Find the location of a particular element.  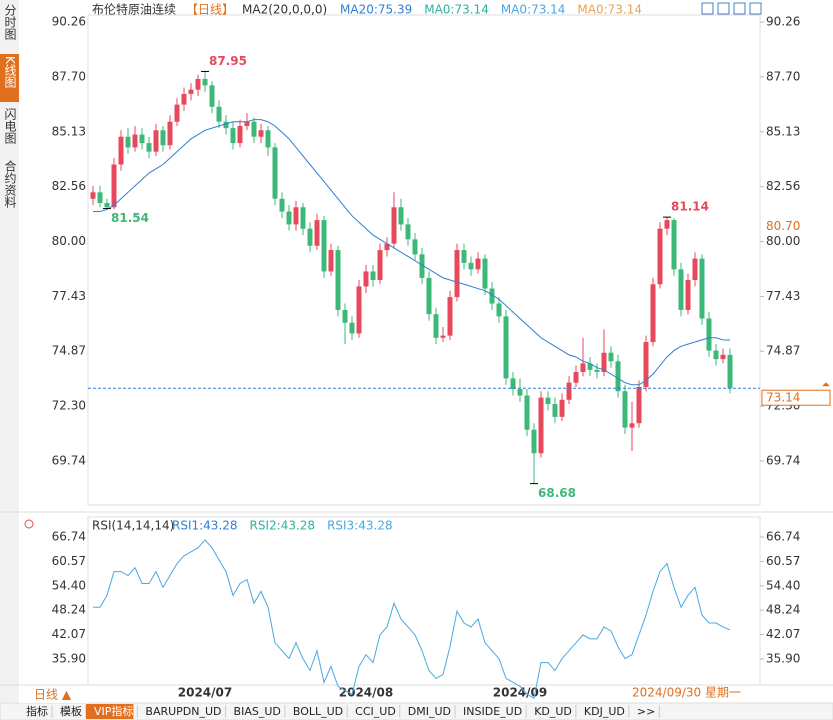

bottom-tab: KD_UD is located at coordinates (553, 711).